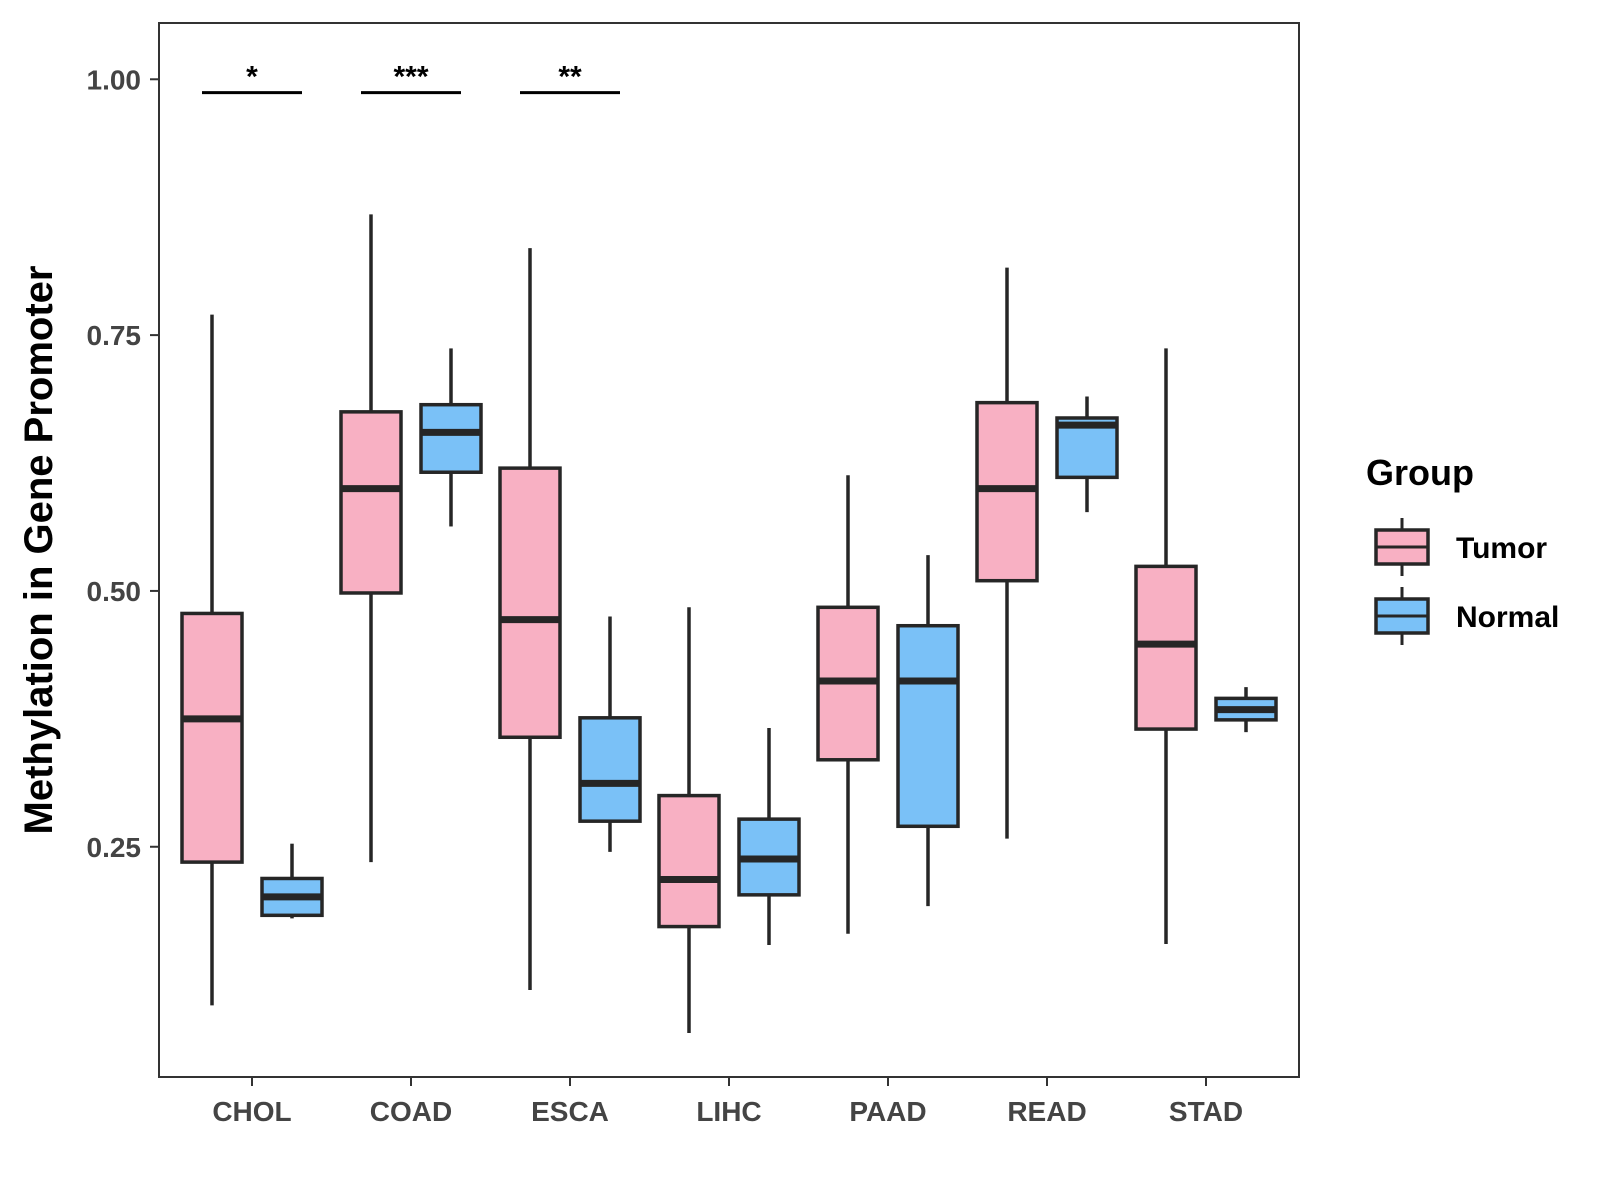 This screenshot has width=1600, height=1200. Describe the element at coordinates (1206, 1111) in the screenshot. I see `x-tick-label: STAD` at that location.